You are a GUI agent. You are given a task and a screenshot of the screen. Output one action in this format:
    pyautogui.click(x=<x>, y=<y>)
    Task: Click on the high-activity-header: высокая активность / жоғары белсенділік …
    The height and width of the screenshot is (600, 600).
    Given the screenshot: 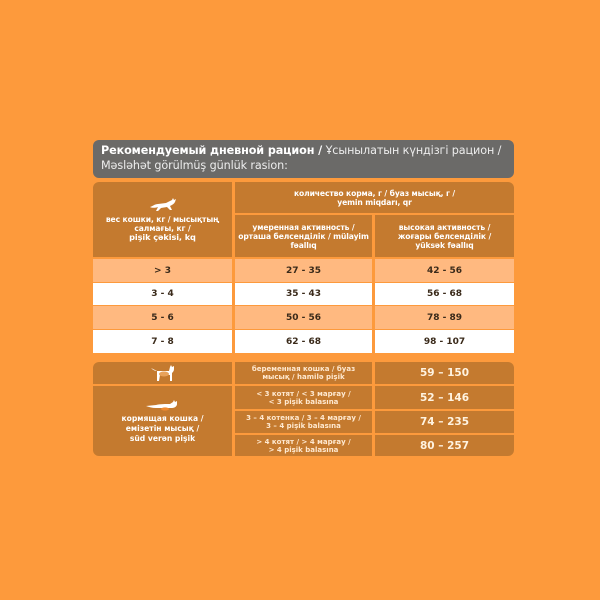 What is the action you would take?
    pyautogui.click(x=444, y=236)
    